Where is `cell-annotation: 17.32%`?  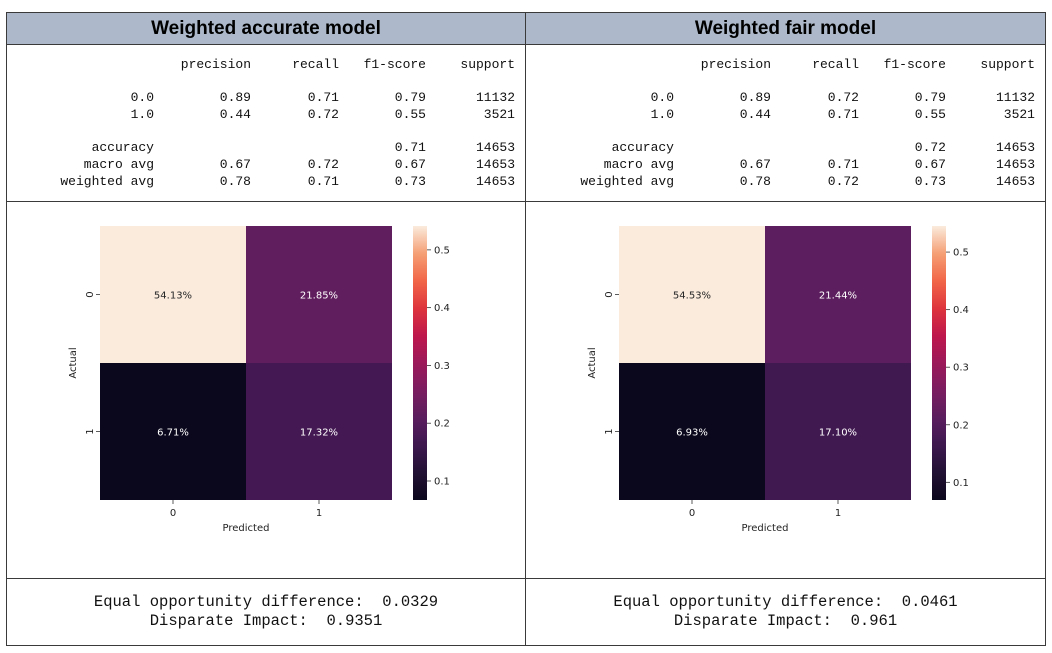 cell-annotation: 17.32% is located at coordinates (319, 433).